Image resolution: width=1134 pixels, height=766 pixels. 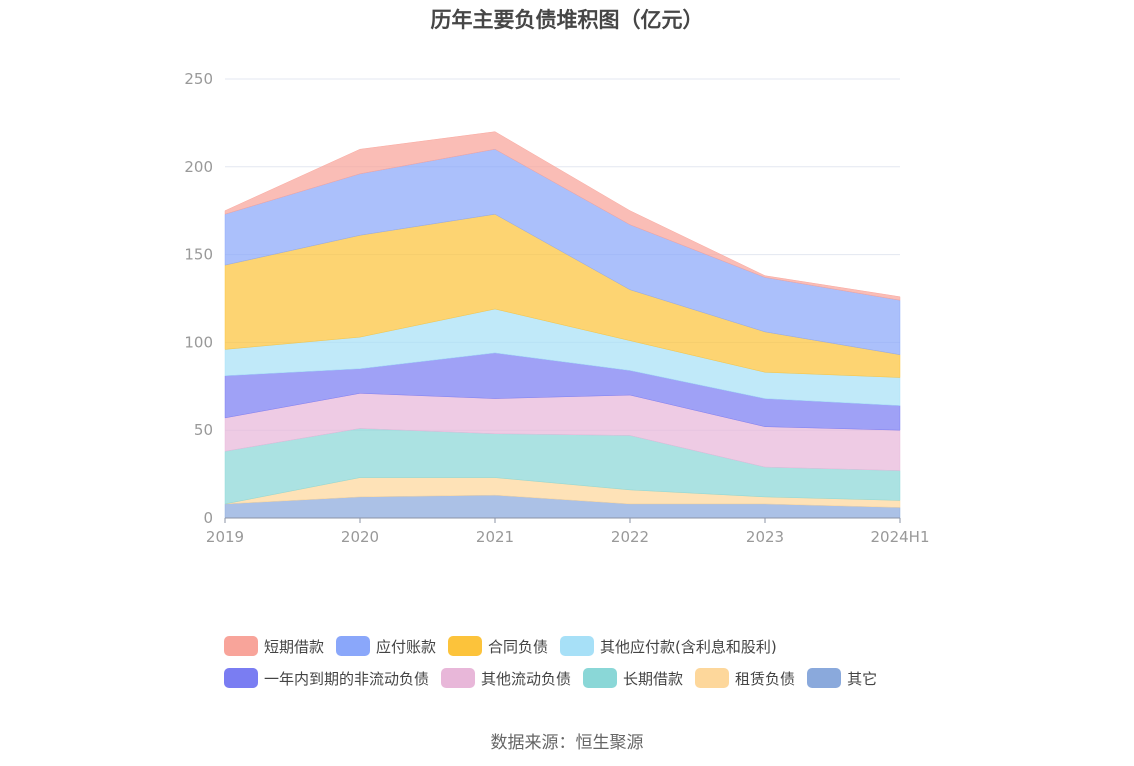 What do you see at coordinates (198, 167) in the screenshot?
I see `y-tick-label: 200` at bounding box center [198, 167].